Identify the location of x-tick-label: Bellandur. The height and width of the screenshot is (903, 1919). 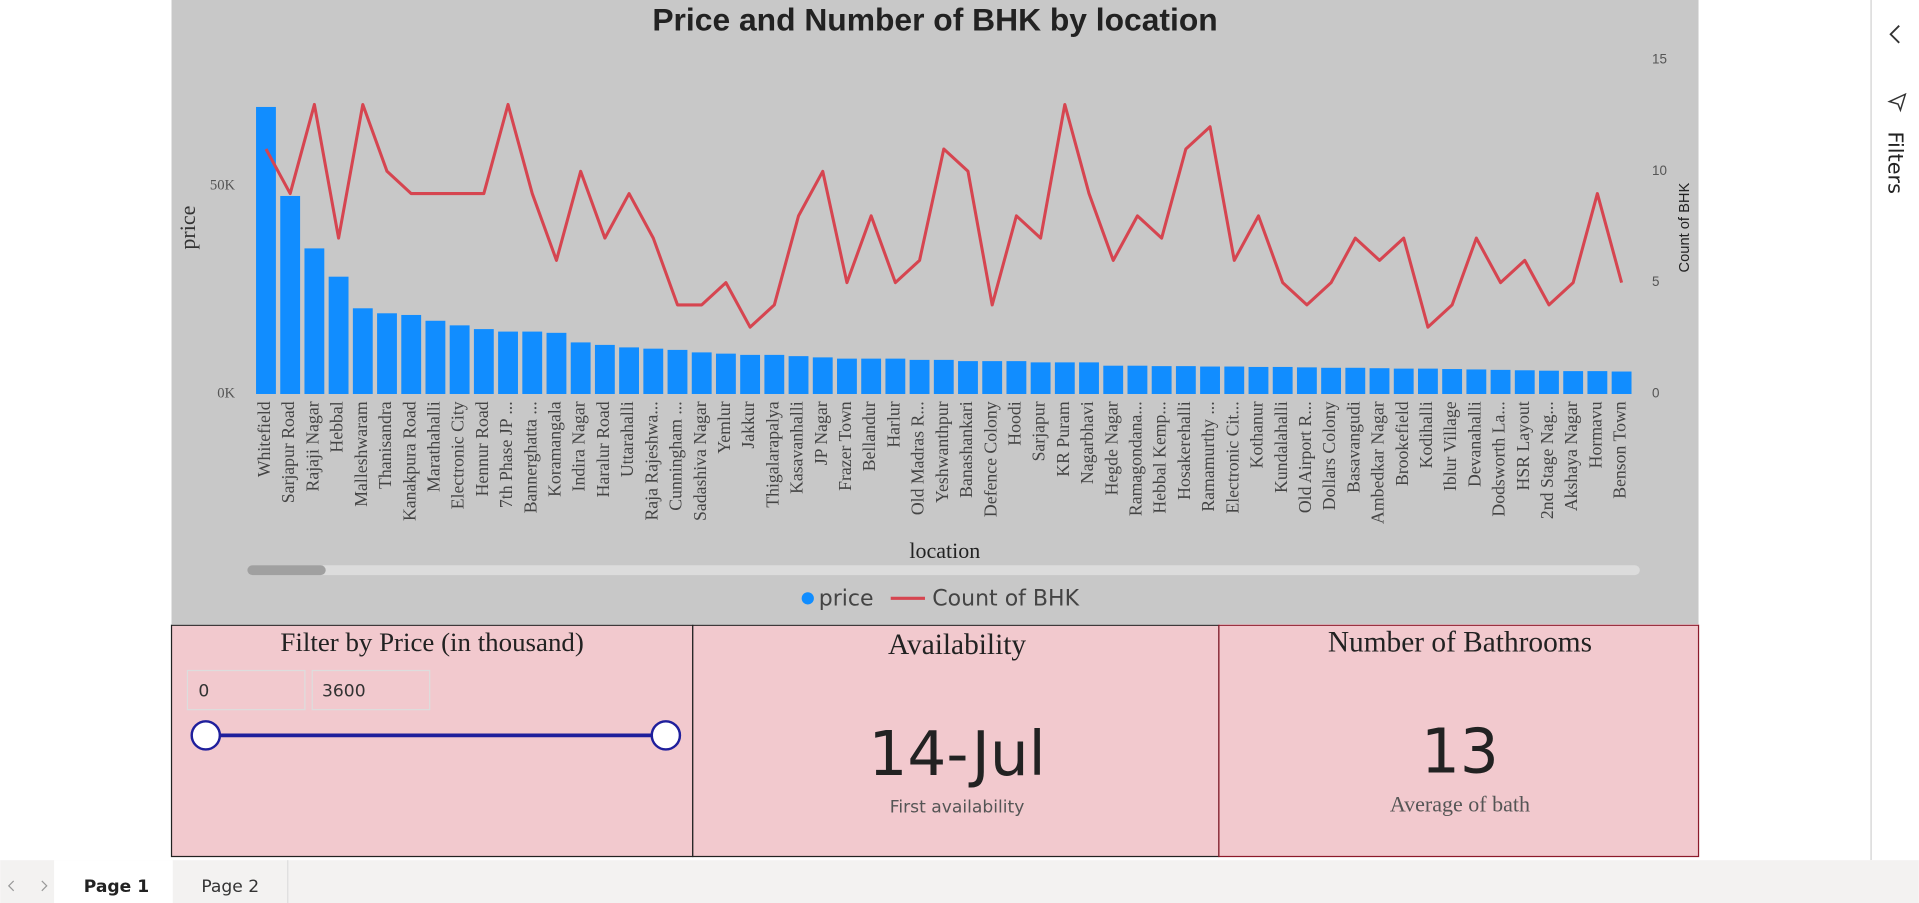
(869, 436).